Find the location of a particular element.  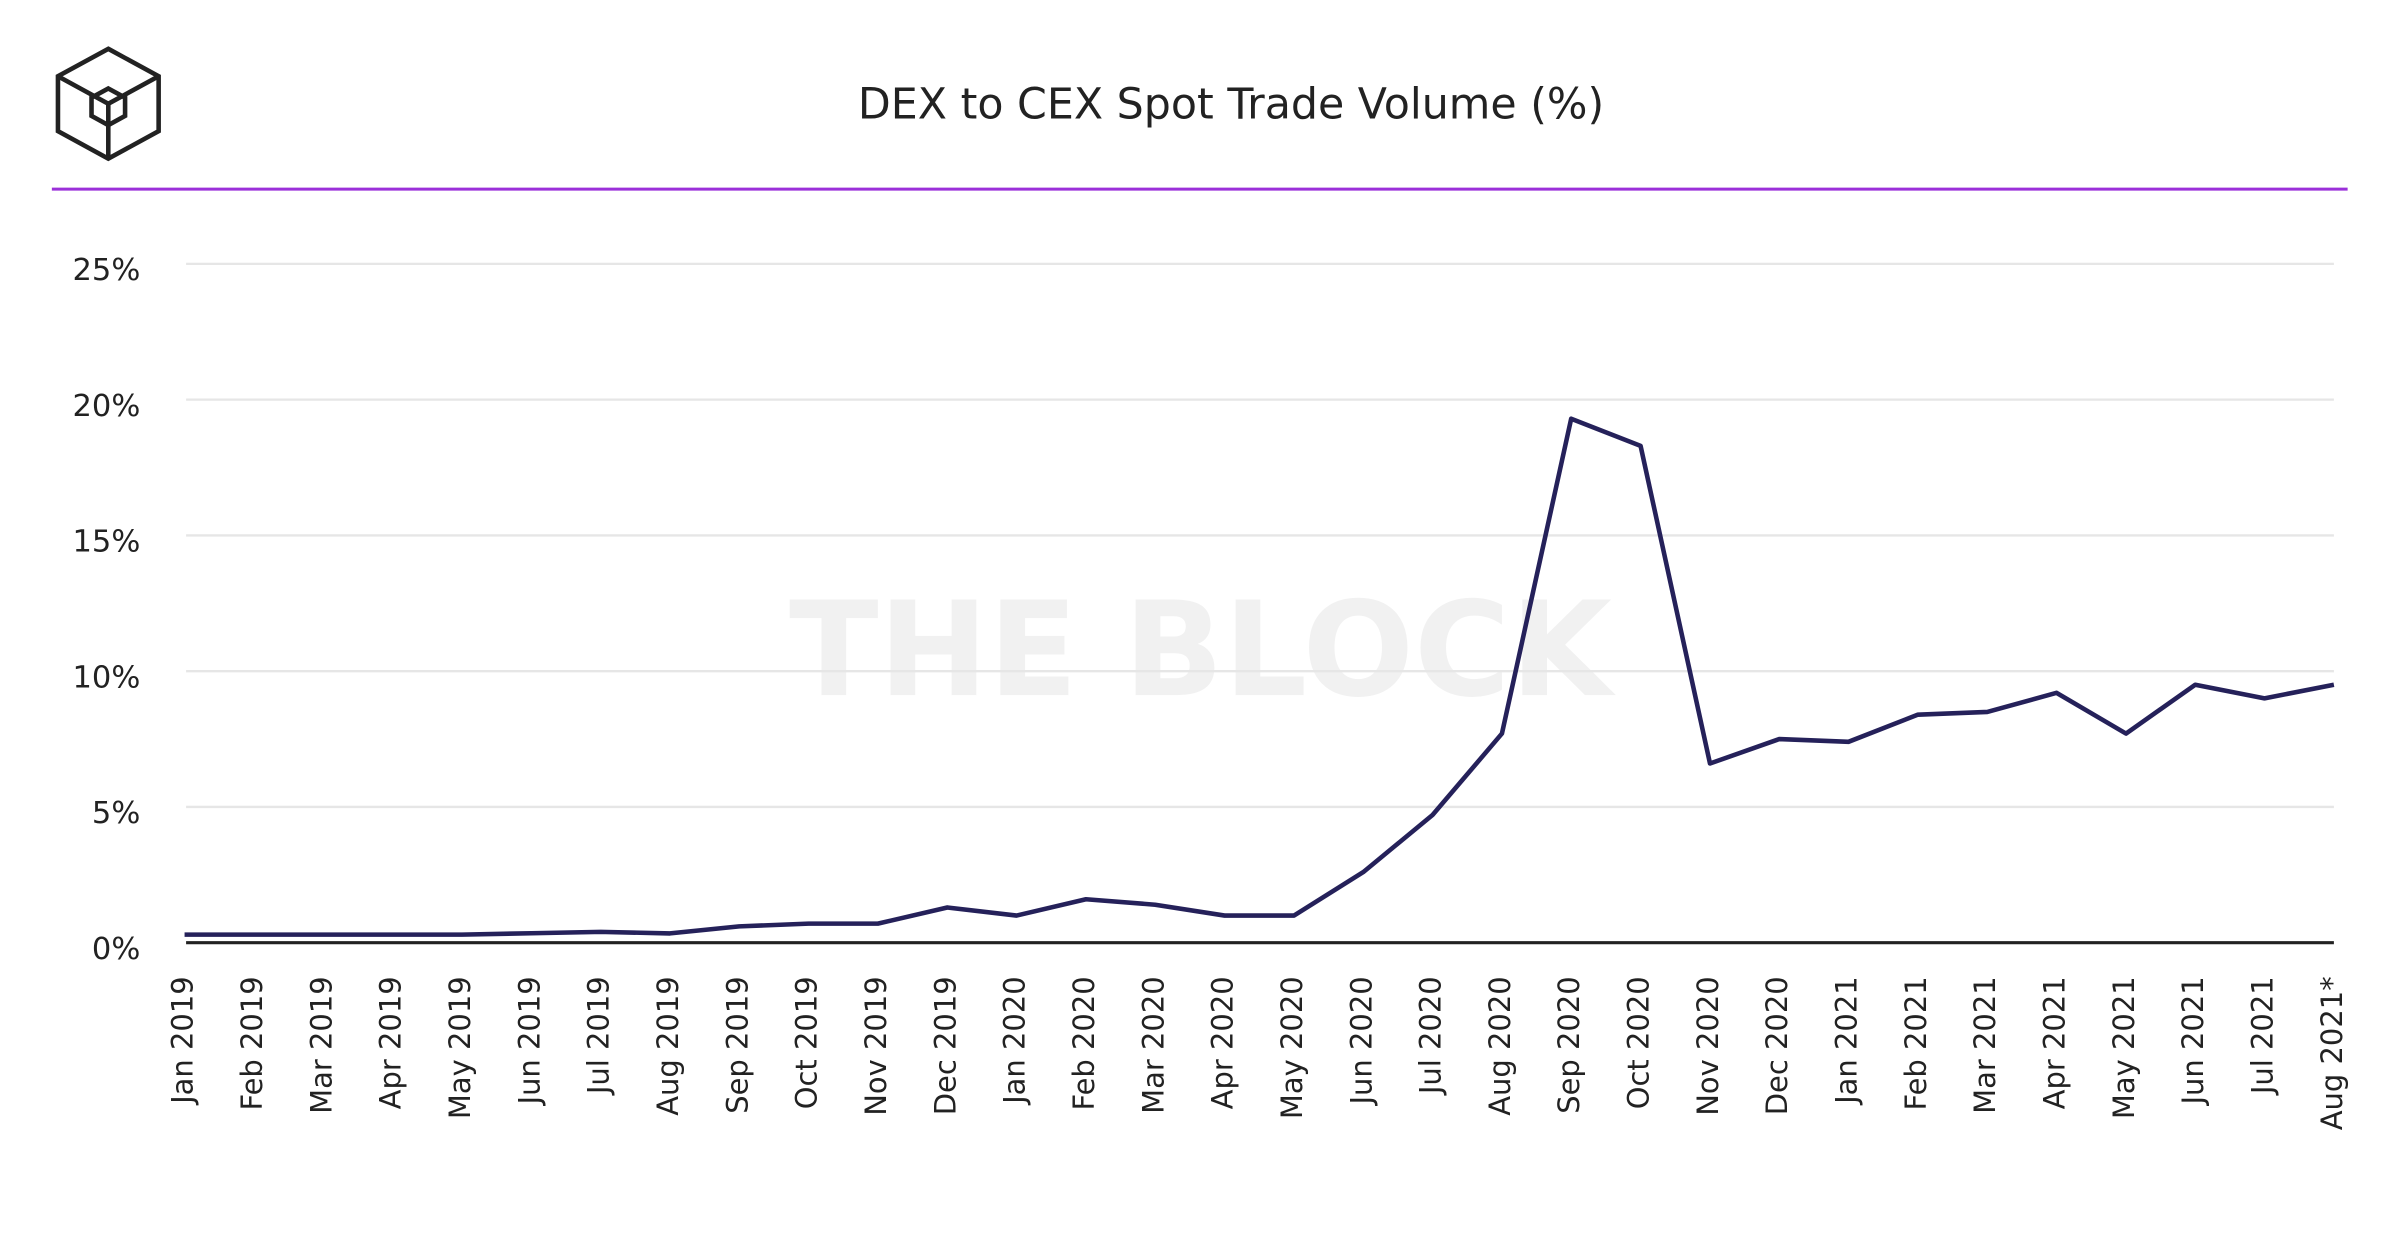

x-tick-label: Jun 2021 is located at coordinates (2193, 1041).